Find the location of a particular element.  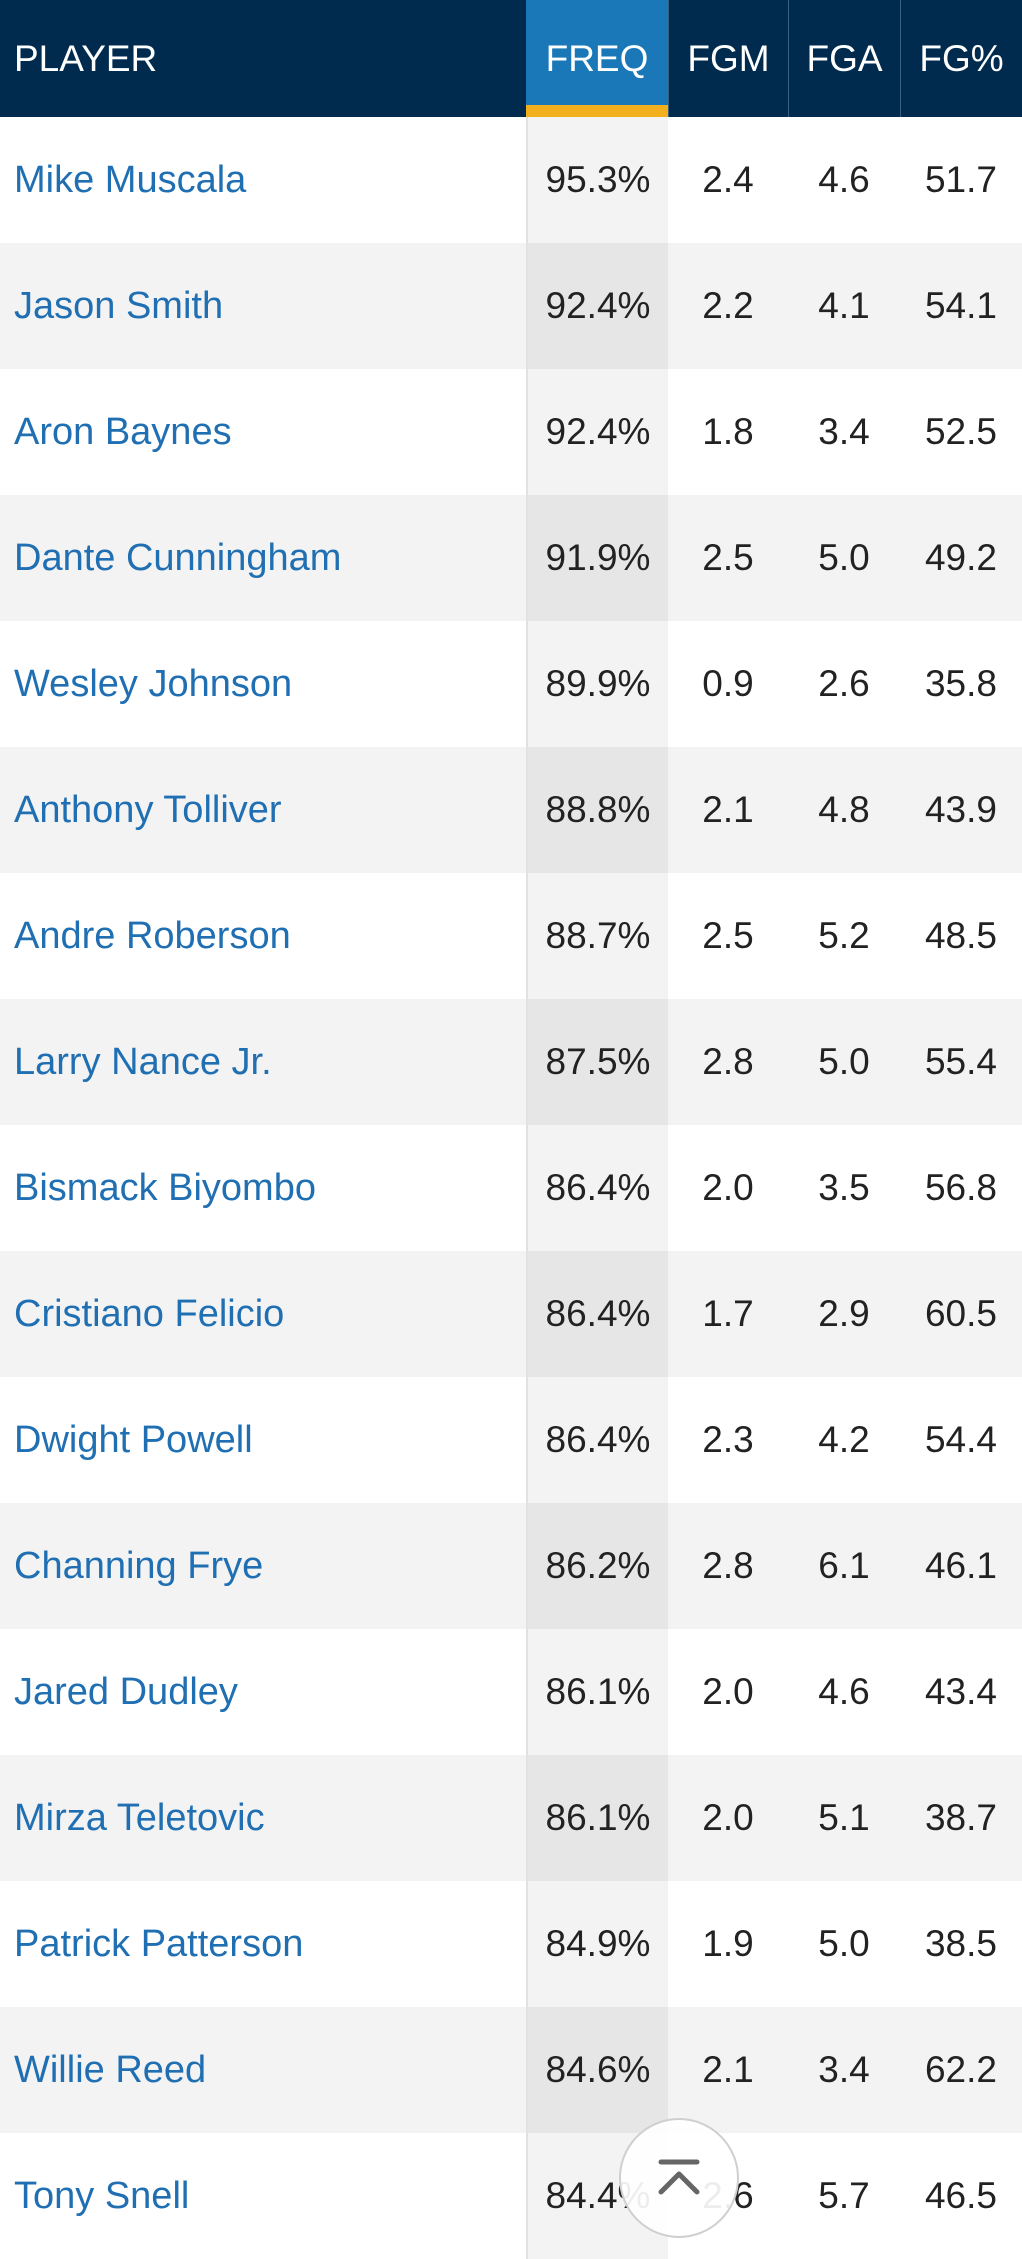

header-freq: FREQ is located at coordinates (597, 58).